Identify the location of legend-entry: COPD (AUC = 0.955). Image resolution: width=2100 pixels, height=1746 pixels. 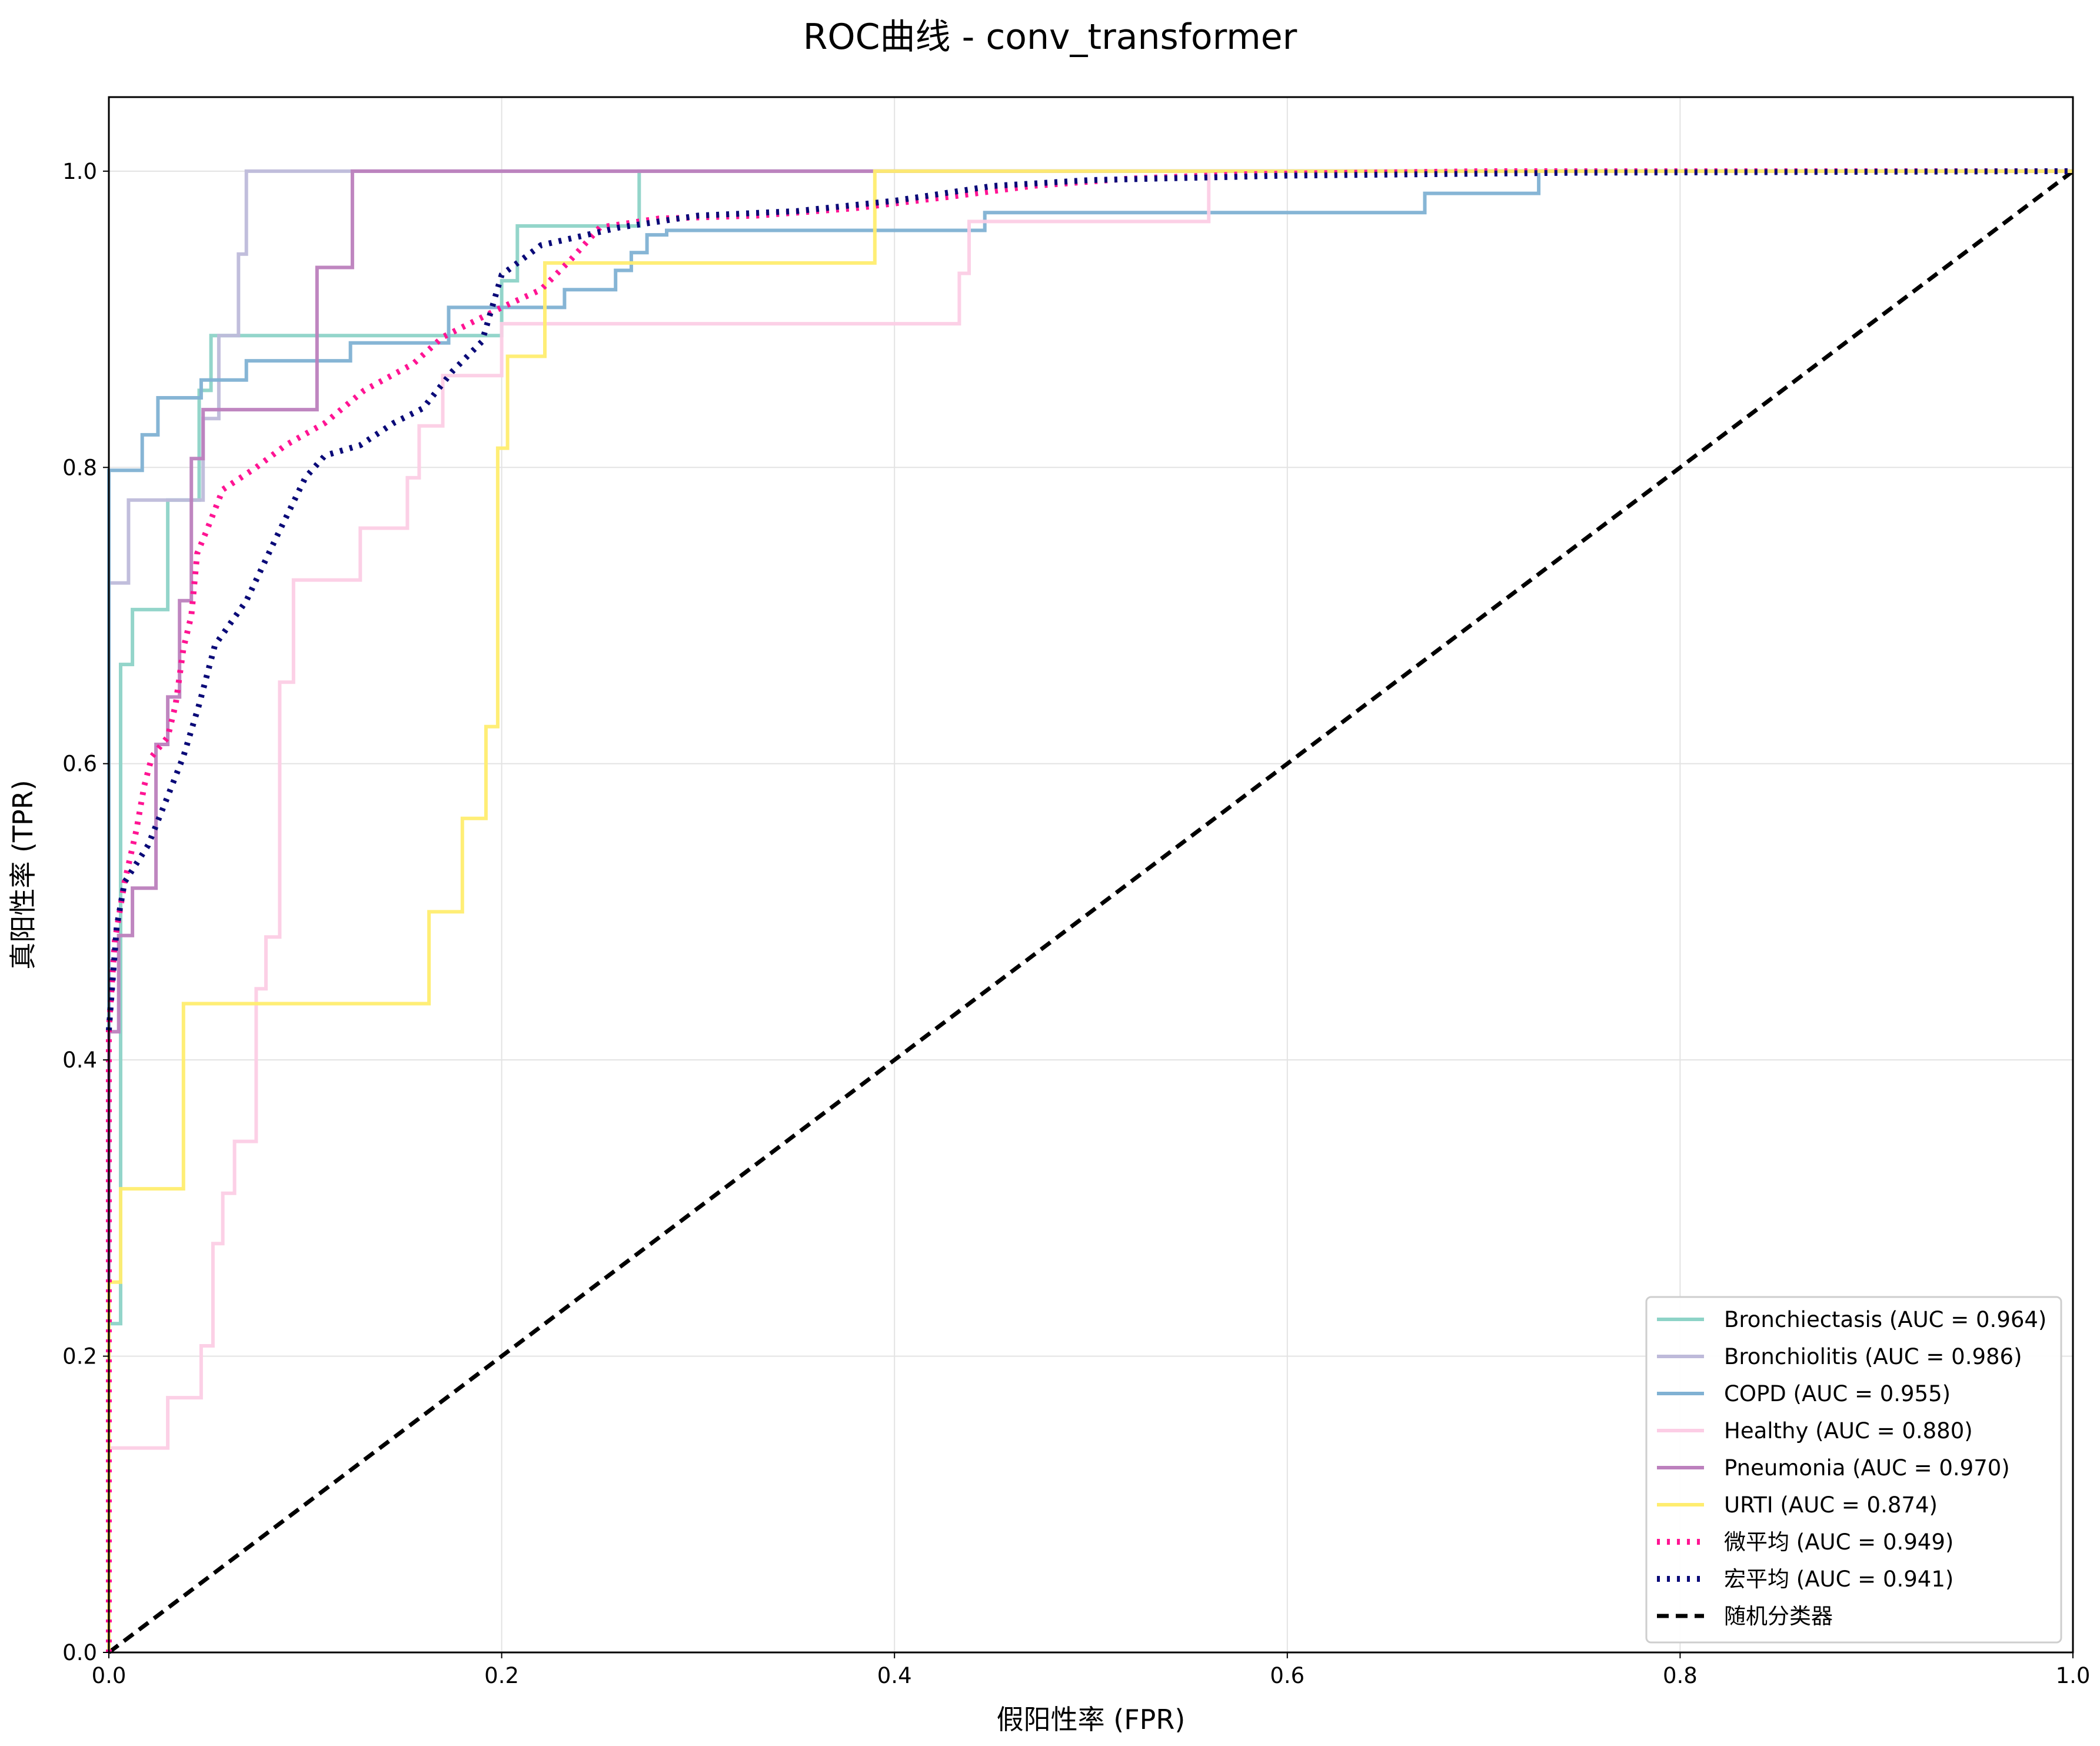
(1837, 1393).